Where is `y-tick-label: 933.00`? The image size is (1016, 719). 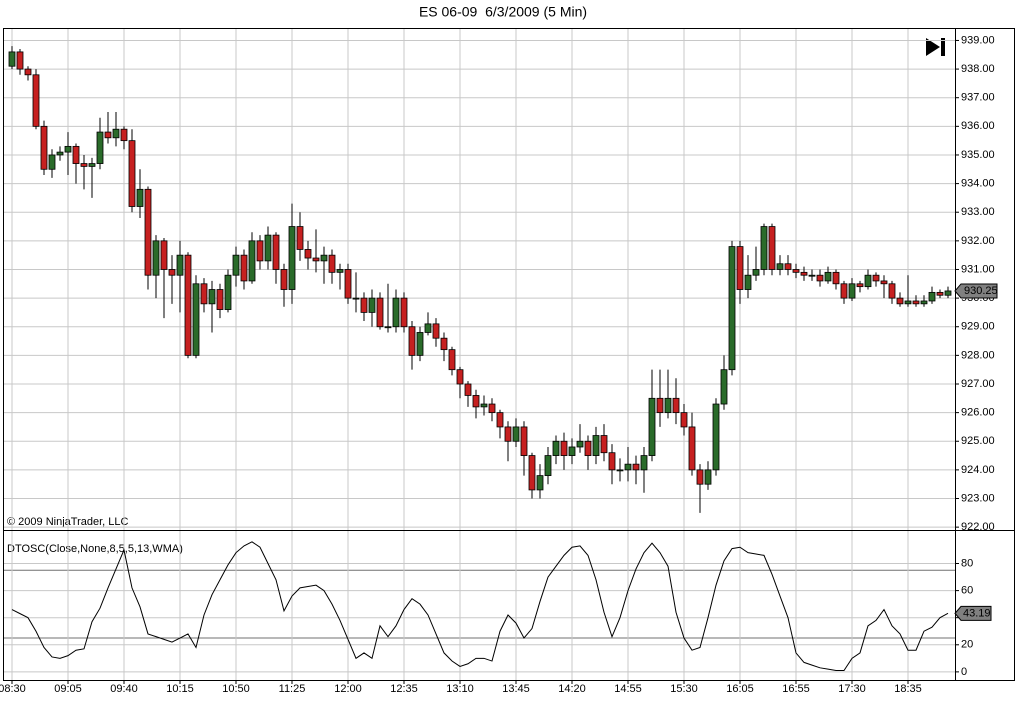 y-tick-label: 933.00 is located at coordinates (978, 212).